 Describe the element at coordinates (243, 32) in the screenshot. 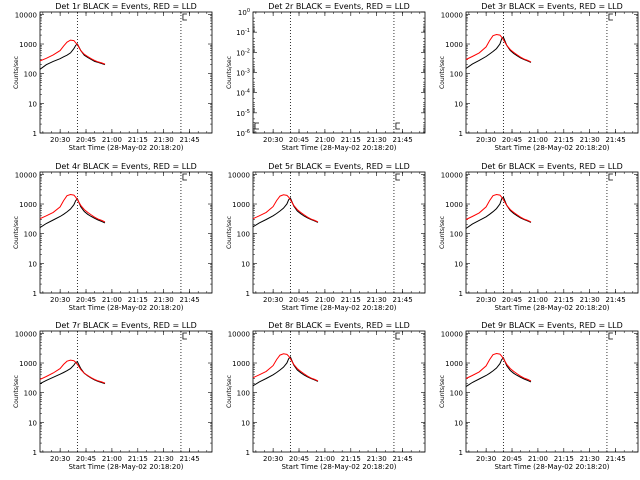

I see `y-tick-label: 10⁻¹` at that location.